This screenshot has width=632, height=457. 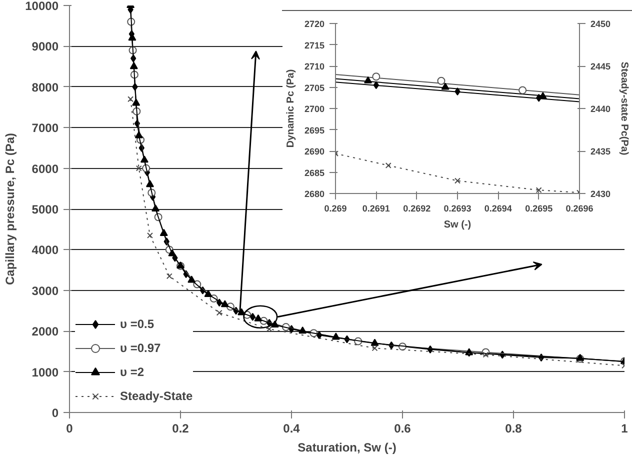 I want to click on x-tick-label: 0.4, so click(x=291, y=429).